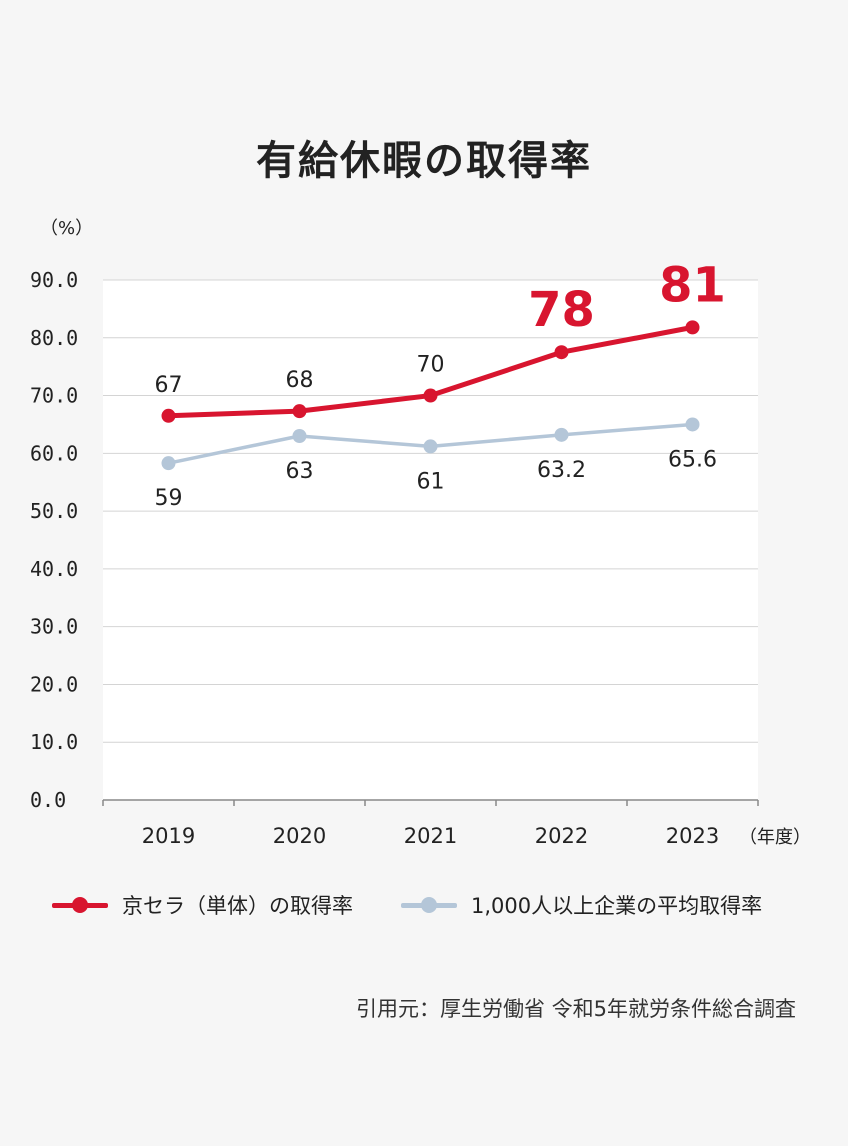  I want to click on data-label-kyocera: 81, so click(692, 285).